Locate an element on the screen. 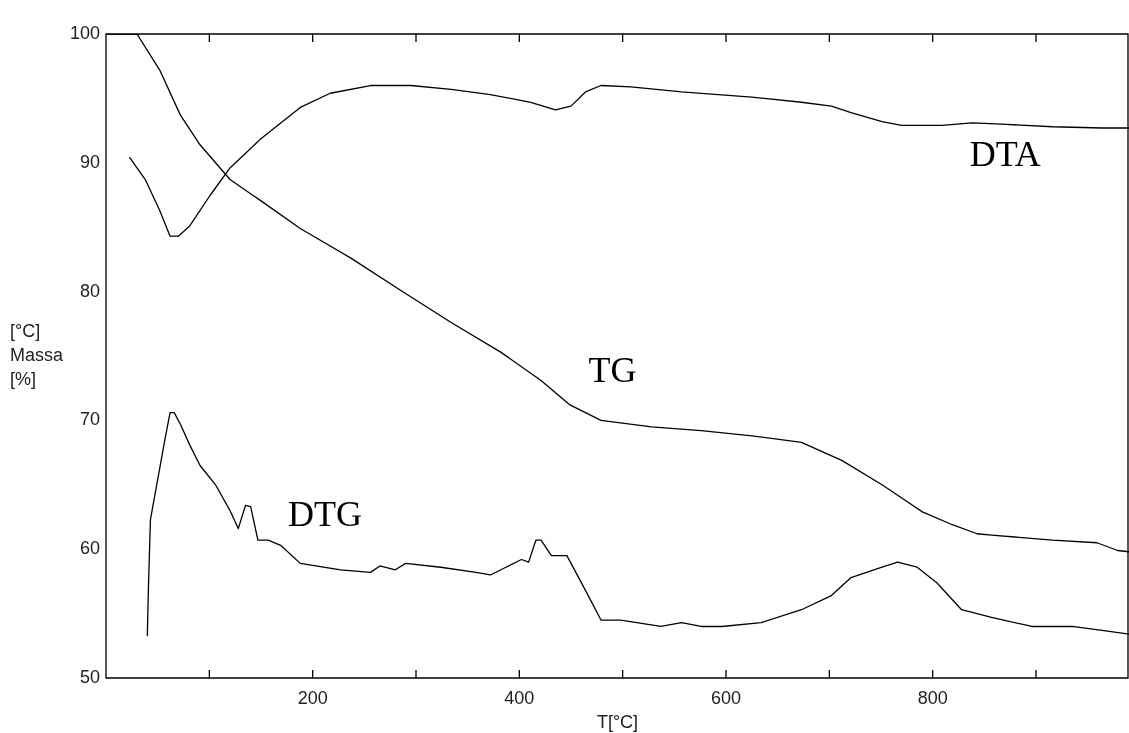 The width and height of the screenshot is (1129, 733). y-tick-label: 50 is located at coordinates (89, 676).